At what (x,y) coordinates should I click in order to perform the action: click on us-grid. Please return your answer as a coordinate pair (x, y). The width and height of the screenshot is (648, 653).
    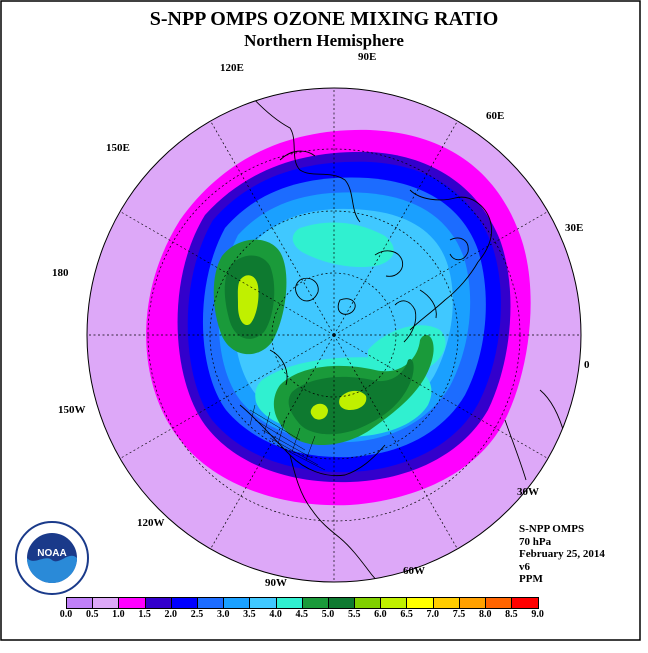
    Looking at the image, I should click on (287, 437).